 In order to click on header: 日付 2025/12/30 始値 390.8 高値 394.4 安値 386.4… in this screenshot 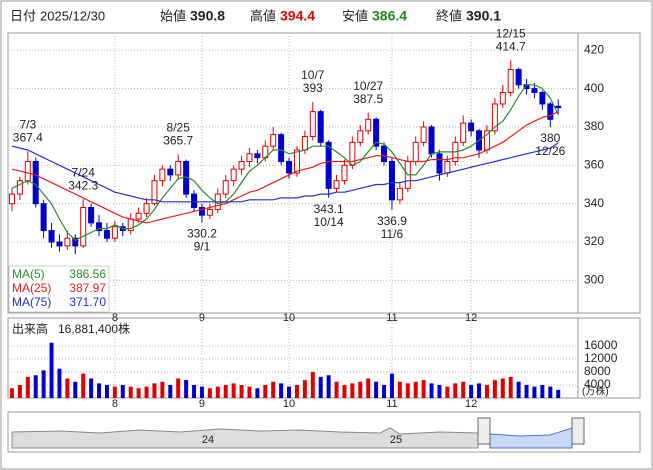, I will do `click(255, 16)`.